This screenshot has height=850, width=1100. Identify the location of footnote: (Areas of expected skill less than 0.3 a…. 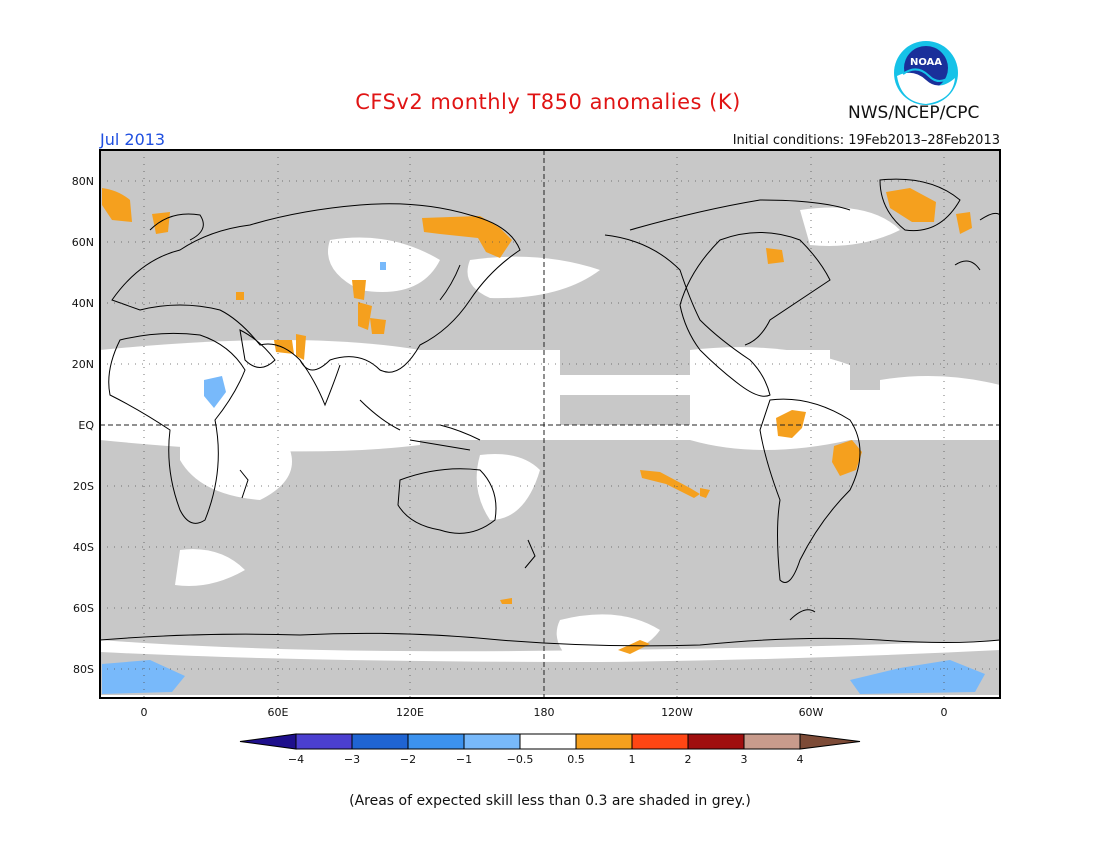
(550, 801).